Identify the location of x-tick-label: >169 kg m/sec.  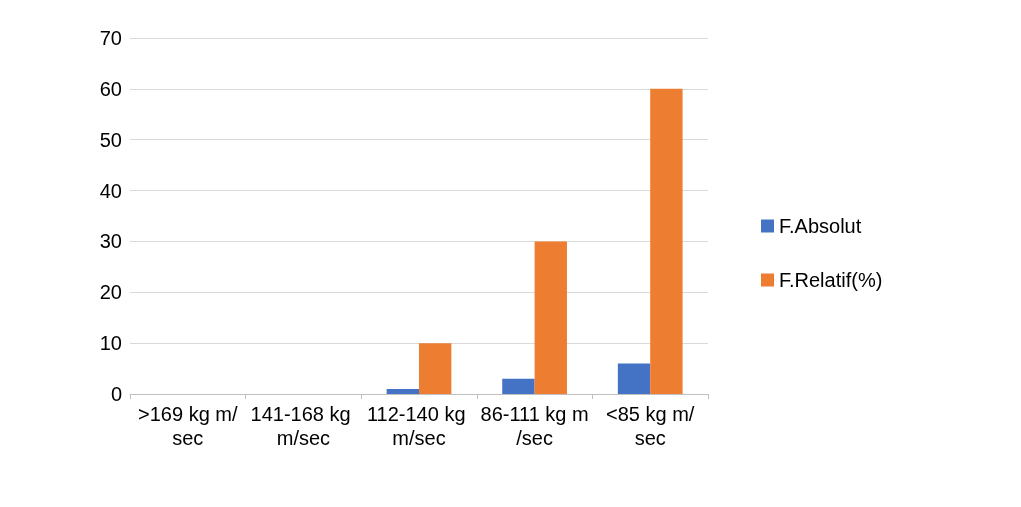
(188, 426).